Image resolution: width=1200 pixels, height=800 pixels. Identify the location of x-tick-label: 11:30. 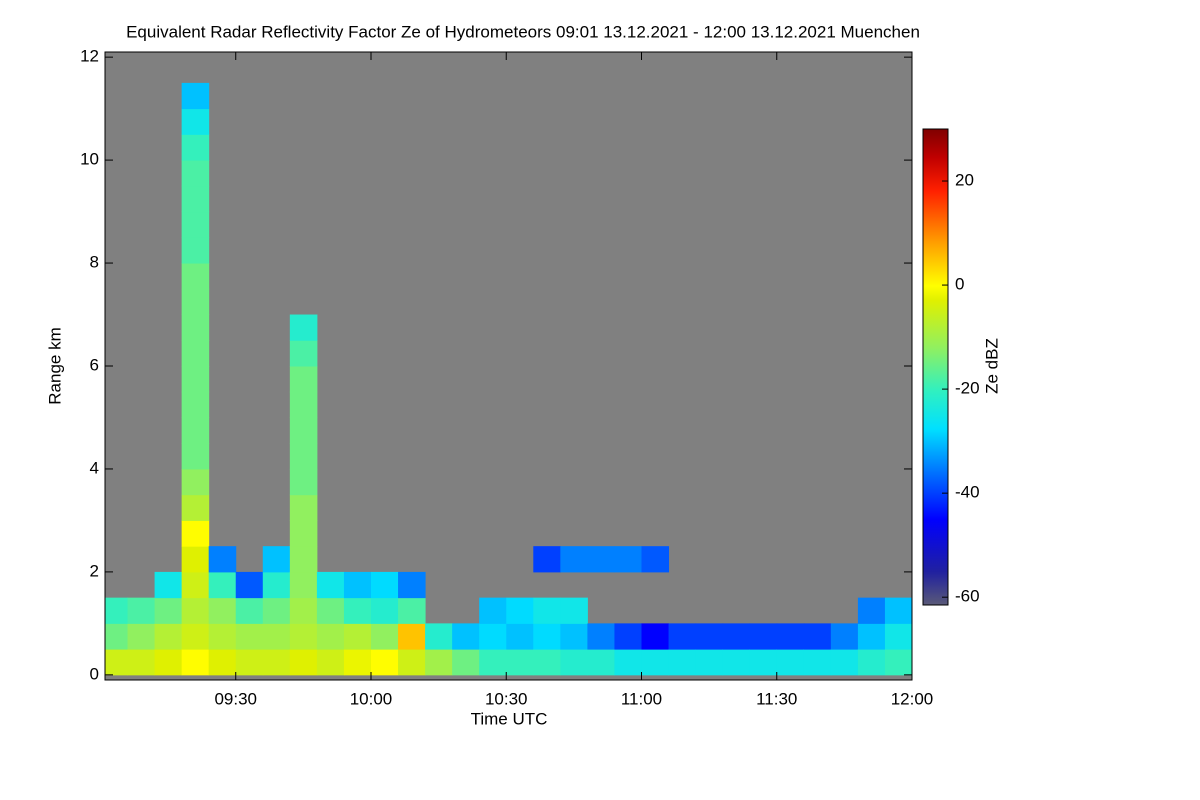
(776, 698).